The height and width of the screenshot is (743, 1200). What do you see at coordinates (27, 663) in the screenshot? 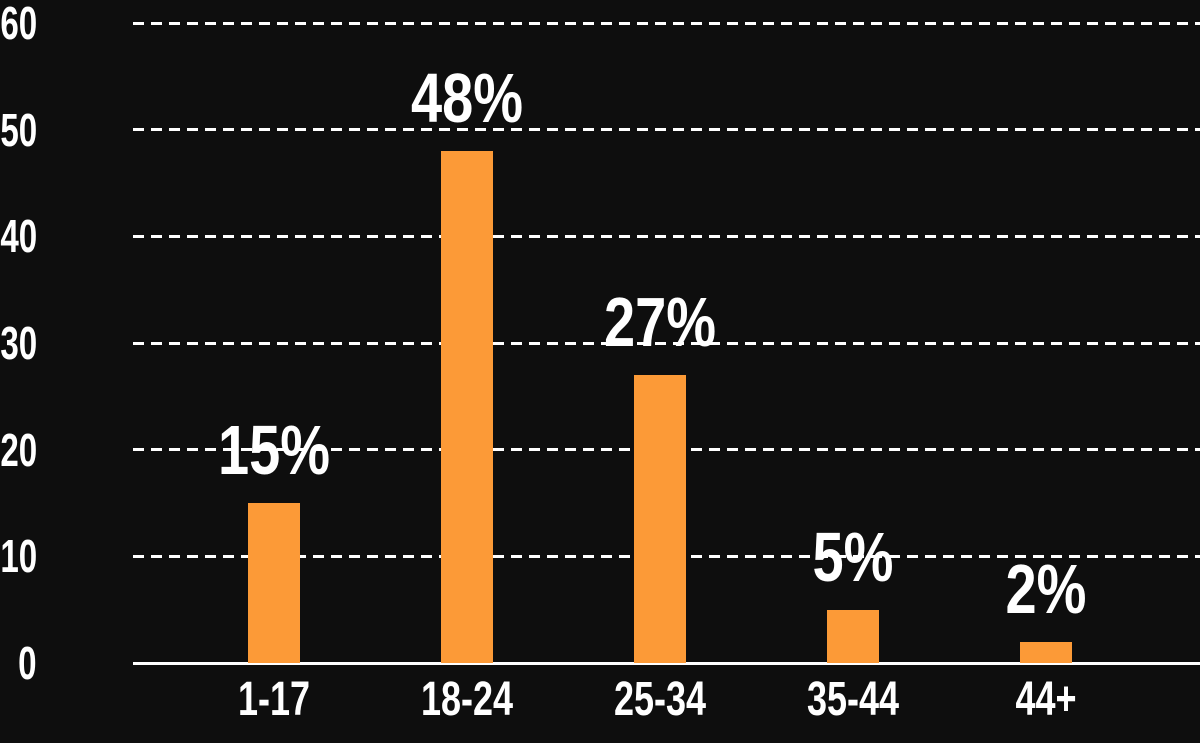
I see `y-tick-label: 0` at bounding box center [27, 663].